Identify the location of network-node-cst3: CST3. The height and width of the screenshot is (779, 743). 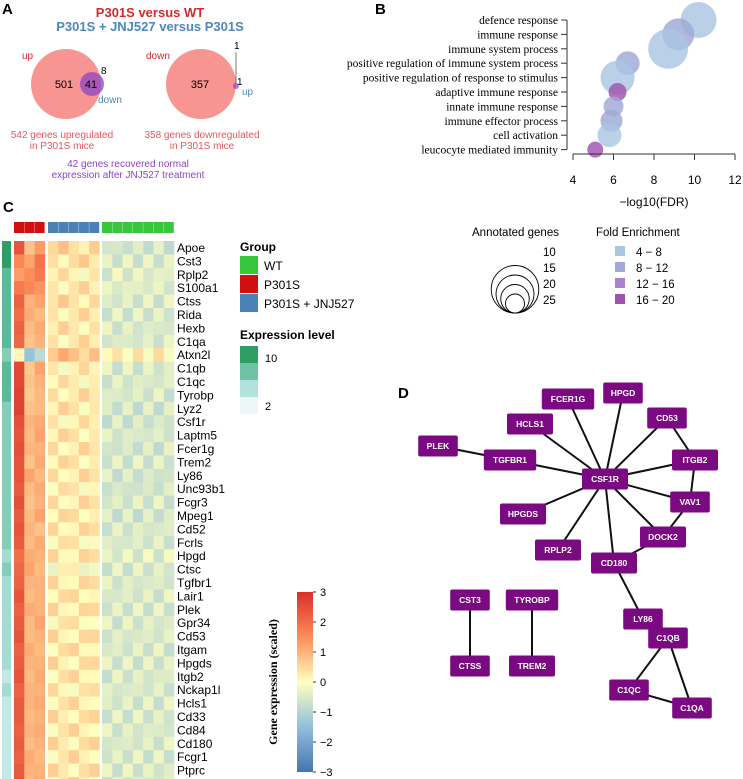
(470, 600).